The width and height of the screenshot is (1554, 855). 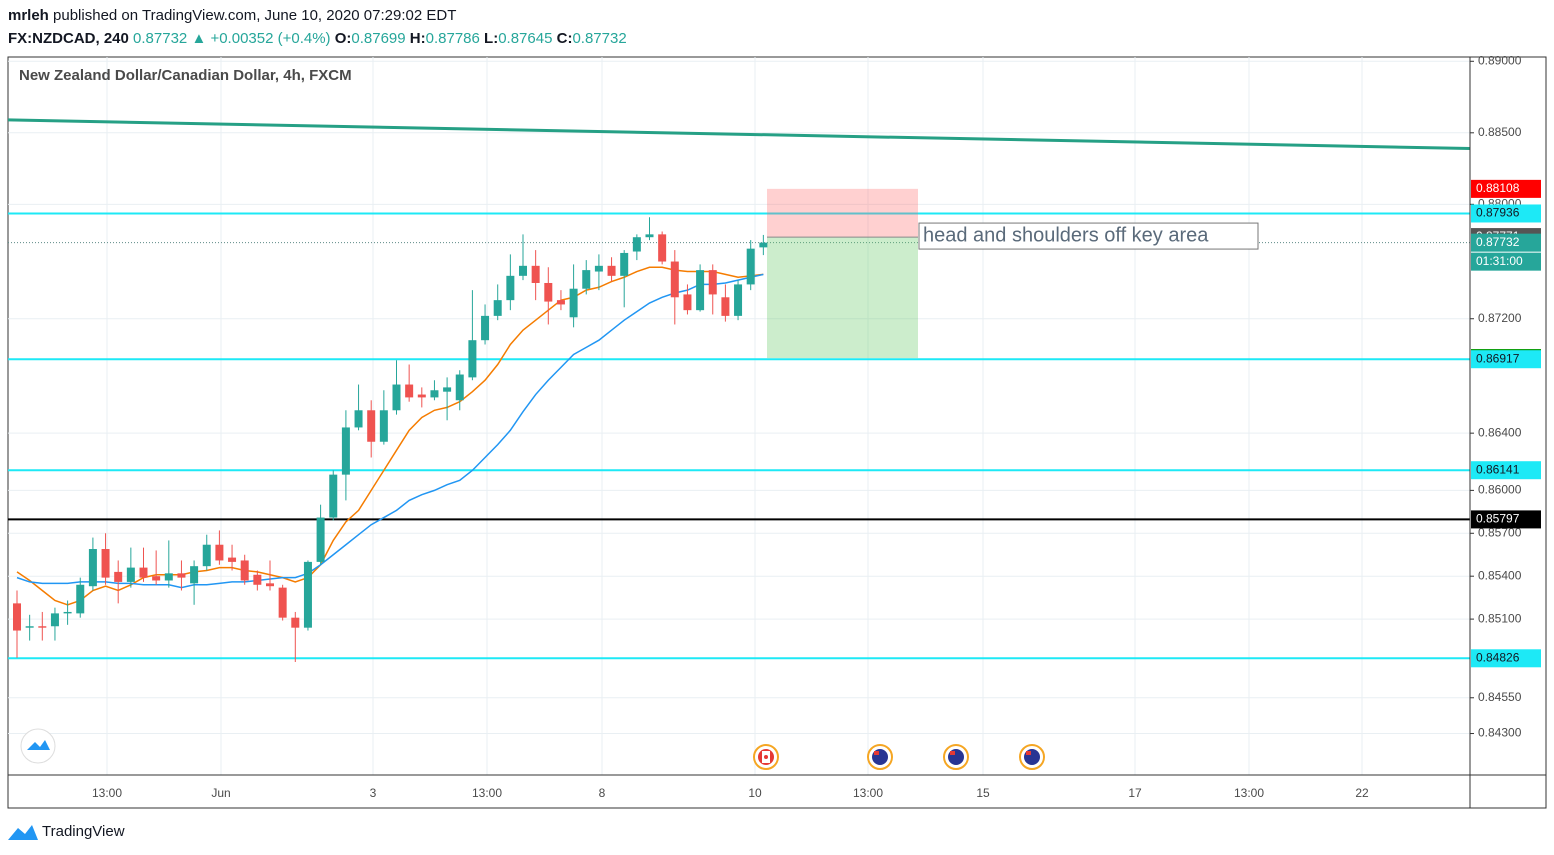 I want to click on price-tag-label: 0.86917, so click(x=1498, y=358).